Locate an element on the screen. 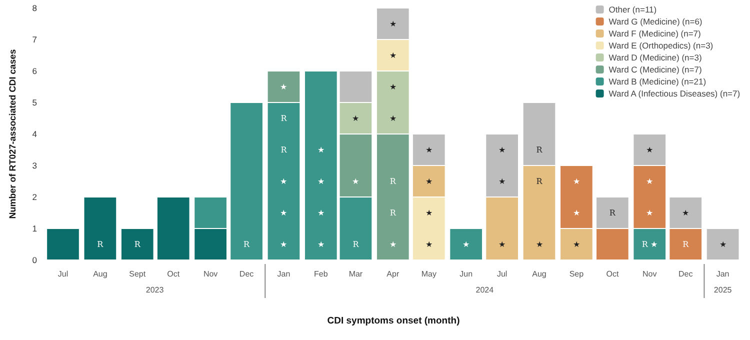  text: R R ★ ★ ★ is located at coordinates (284, 181).